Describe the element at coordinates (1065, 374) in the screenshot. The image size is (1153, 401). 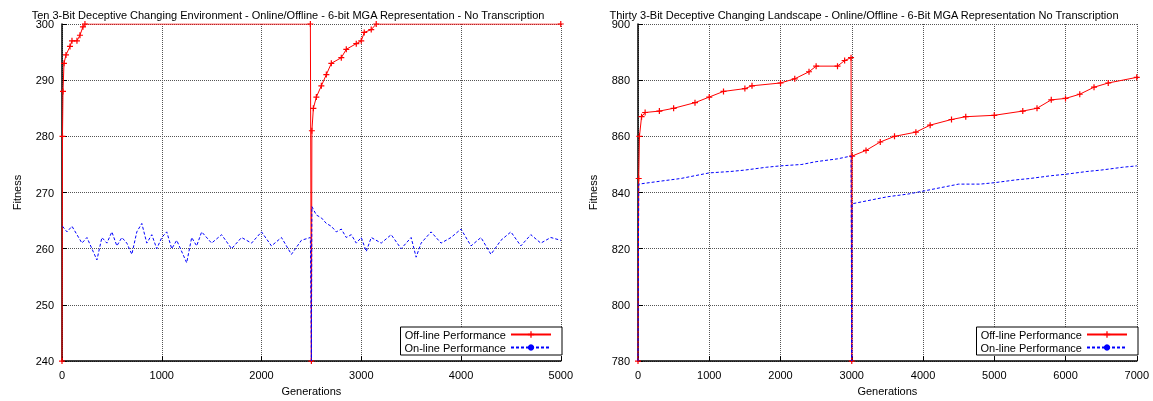
I see `x-tick-label: 6000` at that location.